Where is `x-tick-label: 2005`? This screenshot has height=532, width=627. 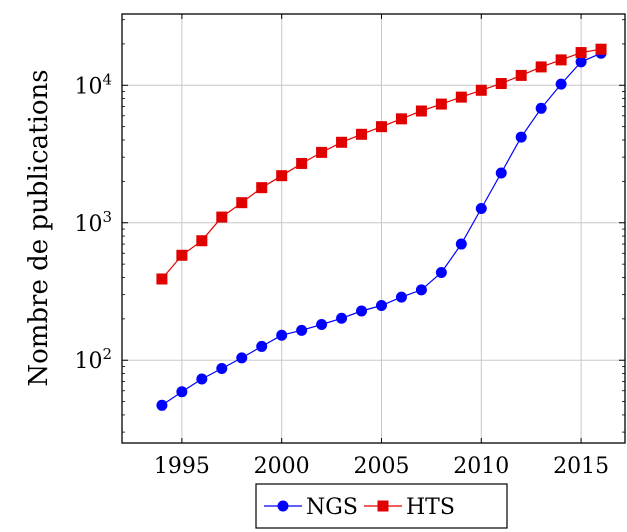 x-tick-label: 2005 is located at coordinates (381, 466).